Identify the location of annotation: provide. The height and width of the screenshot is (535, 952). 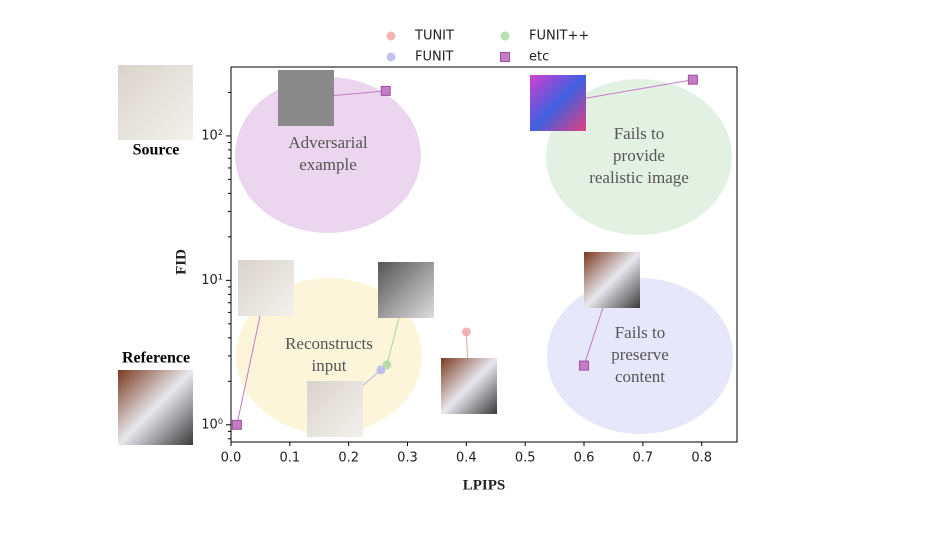
(639, 155).